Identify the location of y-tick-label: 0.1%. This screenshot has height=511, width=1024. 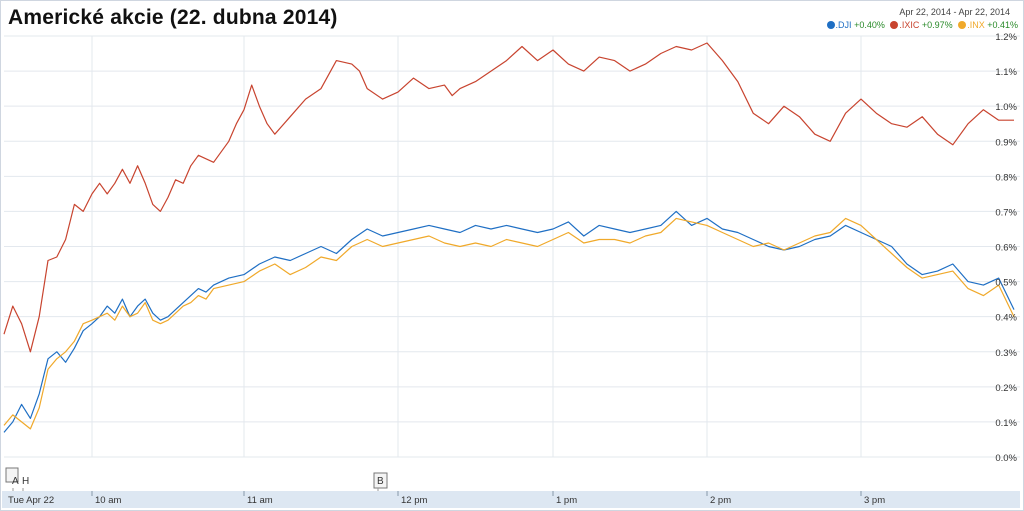
(1006, 423).